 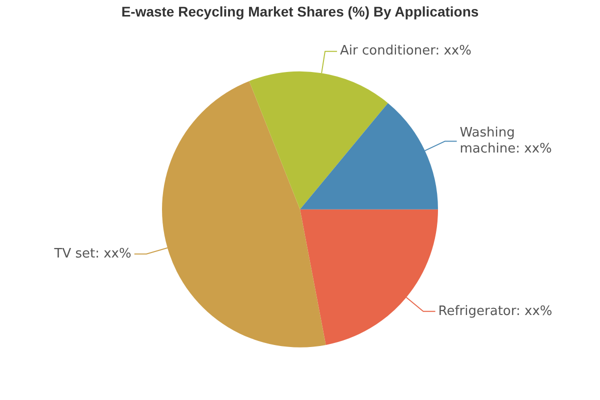 I want to click on slice-label: TV set: xx%, so click(x=92, y=254).